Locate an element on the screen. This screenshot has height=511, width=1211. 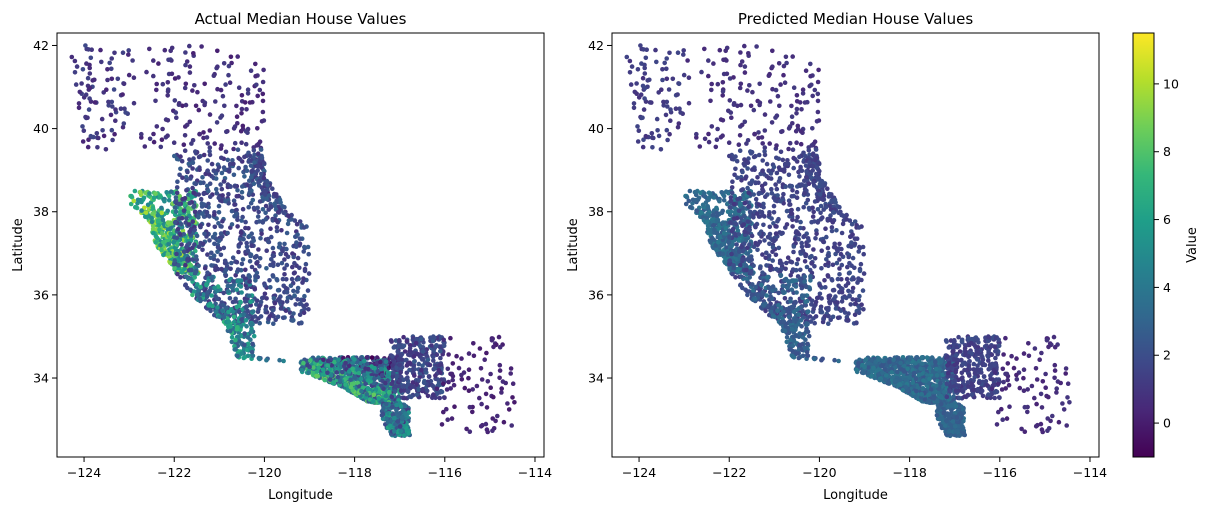
x-tick-label: −116 is located at coordinates (445, 472).